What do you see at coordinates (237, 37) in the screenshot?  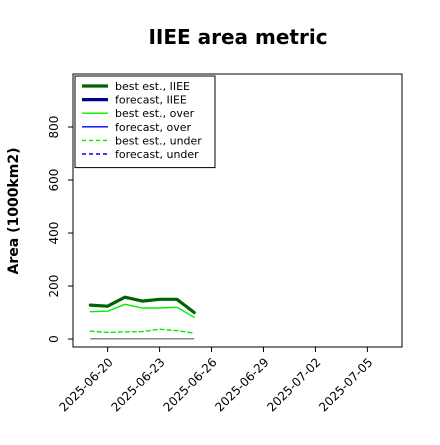 I see `chart-title: IIEE area metric` at bounding box center [237, 37].